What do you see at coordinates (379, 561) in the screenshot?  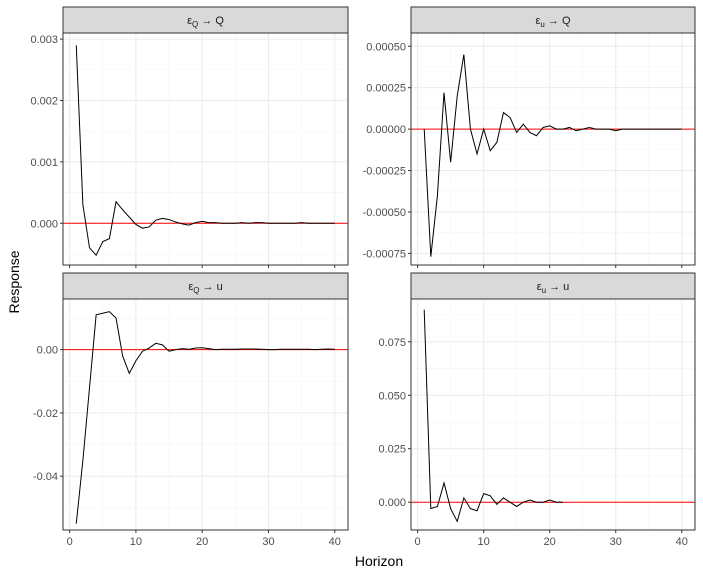 I see `x-axis-title: Horizon` at bounding box center [379, 561].